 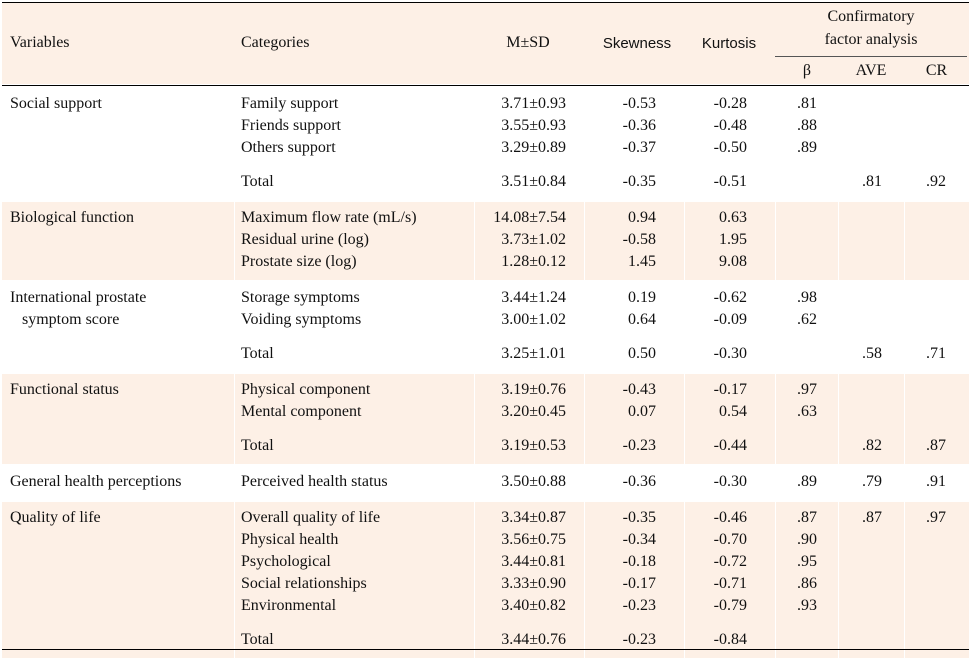 I want to click on cell-beta: .98, so click(x=807, y=297).